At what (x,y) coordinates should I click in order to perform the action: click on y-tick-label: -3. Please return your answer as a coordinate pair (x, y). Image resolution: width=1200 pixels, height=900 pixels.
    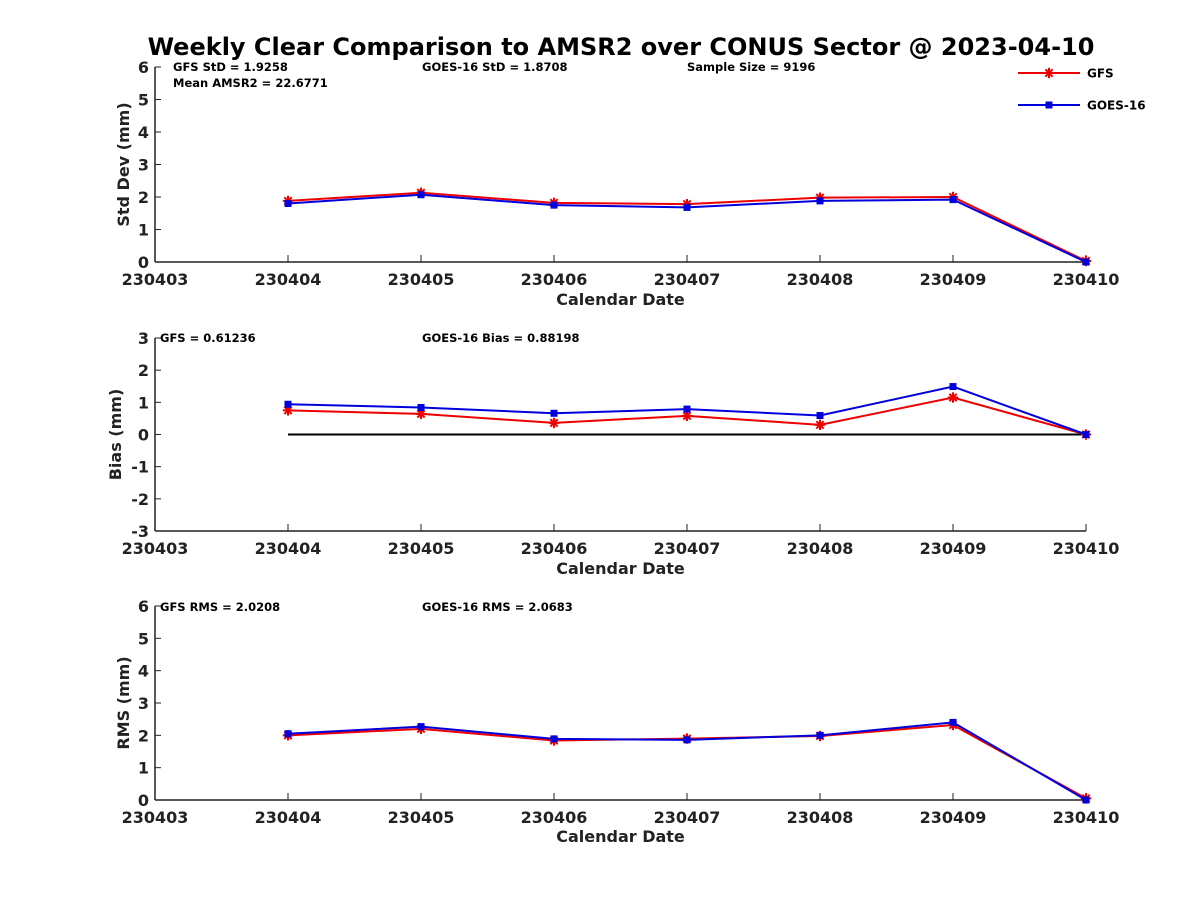
    Looking at the image, I should click on (140, 531).